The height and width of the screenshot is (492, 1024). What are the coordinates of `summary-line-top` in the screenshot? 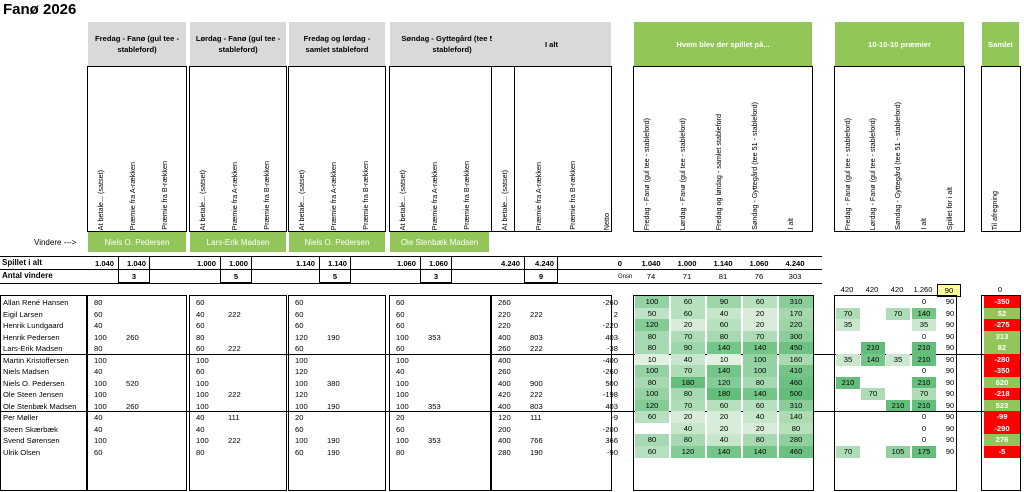 It's located at (411, 256).